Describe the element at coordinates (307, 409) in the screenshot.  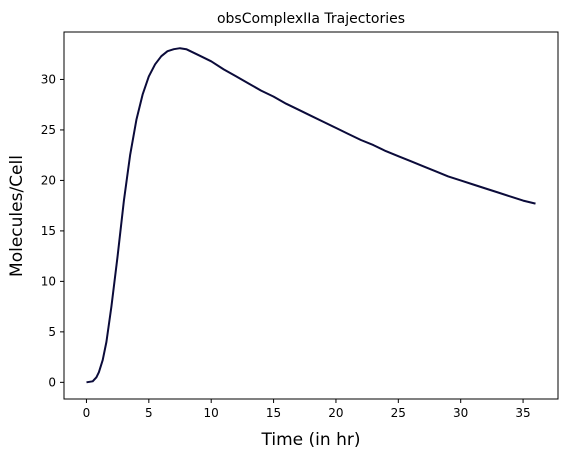
I see `x-axis-ticks: 0 5 10 15 20 25 30 35` at that location.